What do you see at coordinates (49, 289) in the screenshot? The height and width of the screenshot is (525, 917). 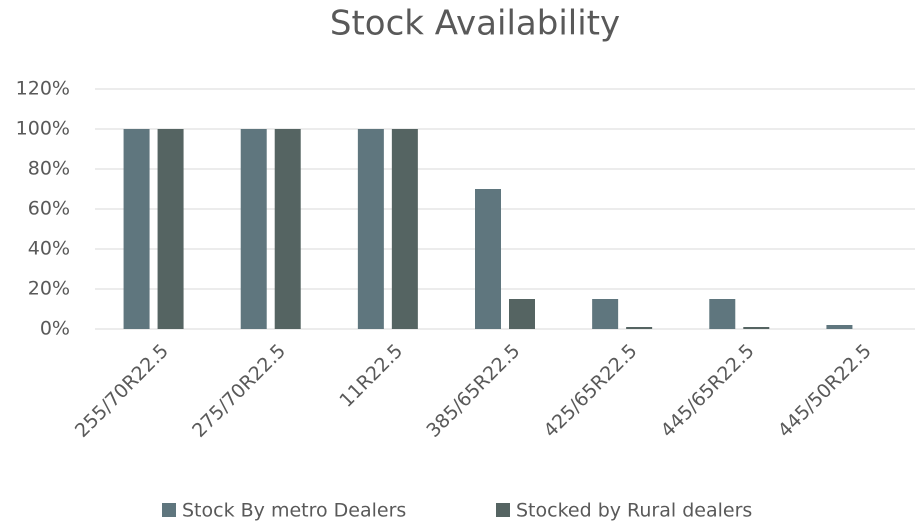 I see `y-tick-label: 20%` at bounding box center [49, 289].